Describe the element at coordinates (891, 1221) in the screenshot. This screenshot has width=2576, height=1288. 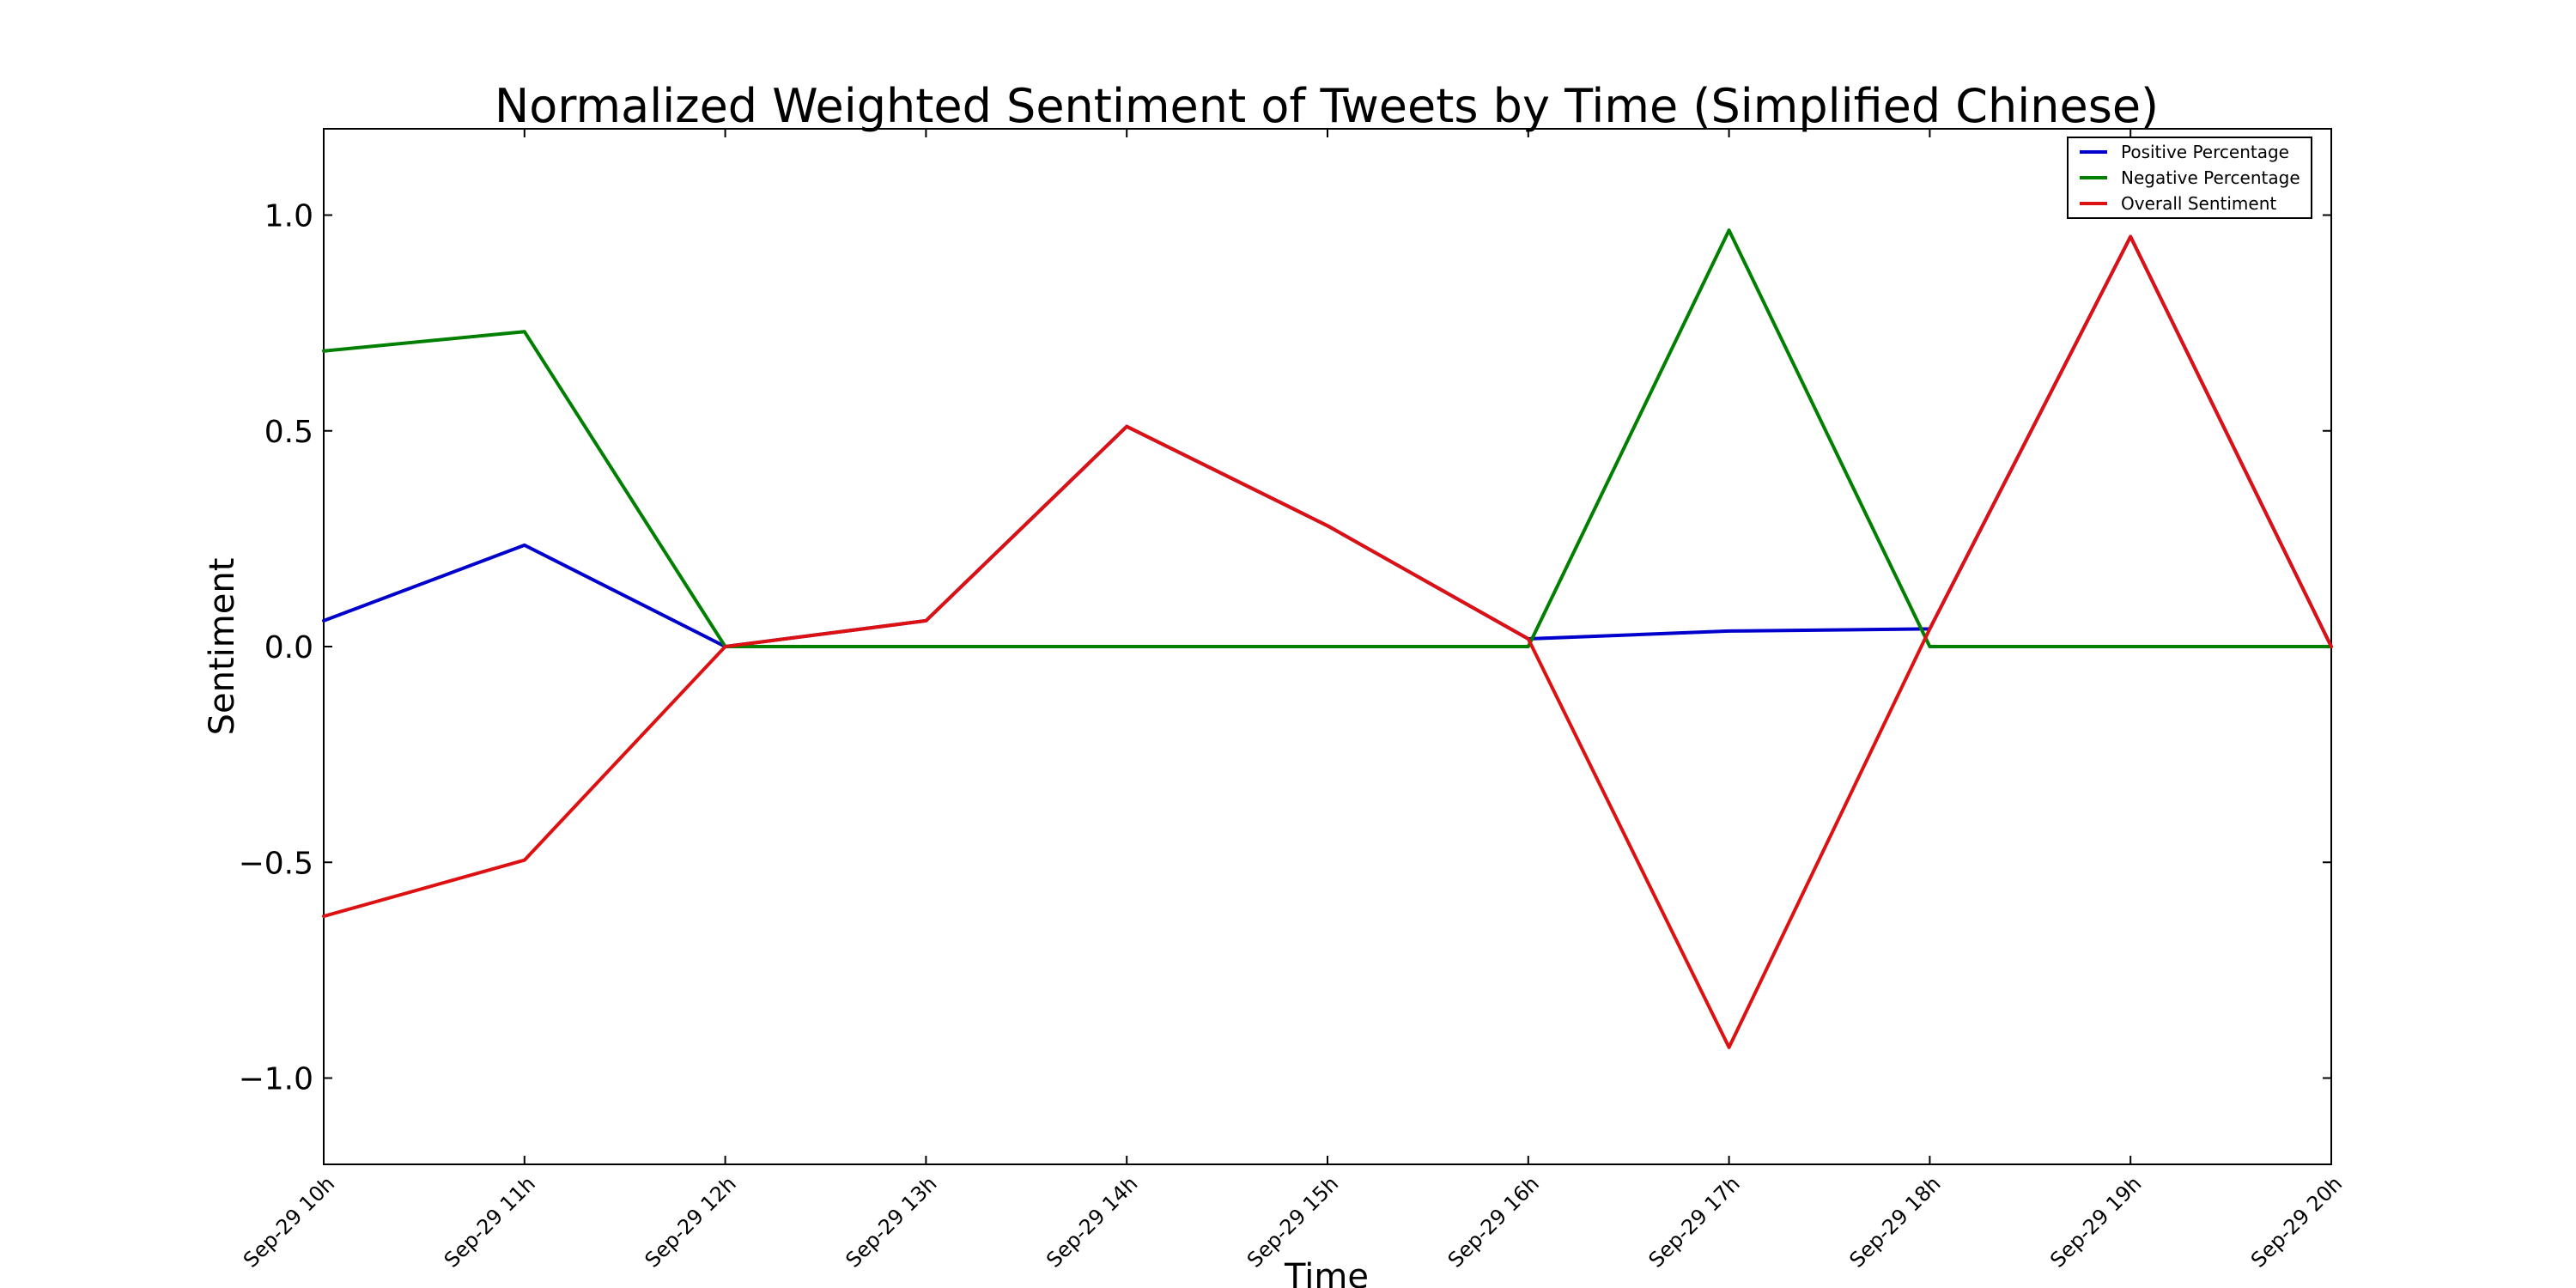
I see `x-tick-label: Sep-29 13h` at that location.